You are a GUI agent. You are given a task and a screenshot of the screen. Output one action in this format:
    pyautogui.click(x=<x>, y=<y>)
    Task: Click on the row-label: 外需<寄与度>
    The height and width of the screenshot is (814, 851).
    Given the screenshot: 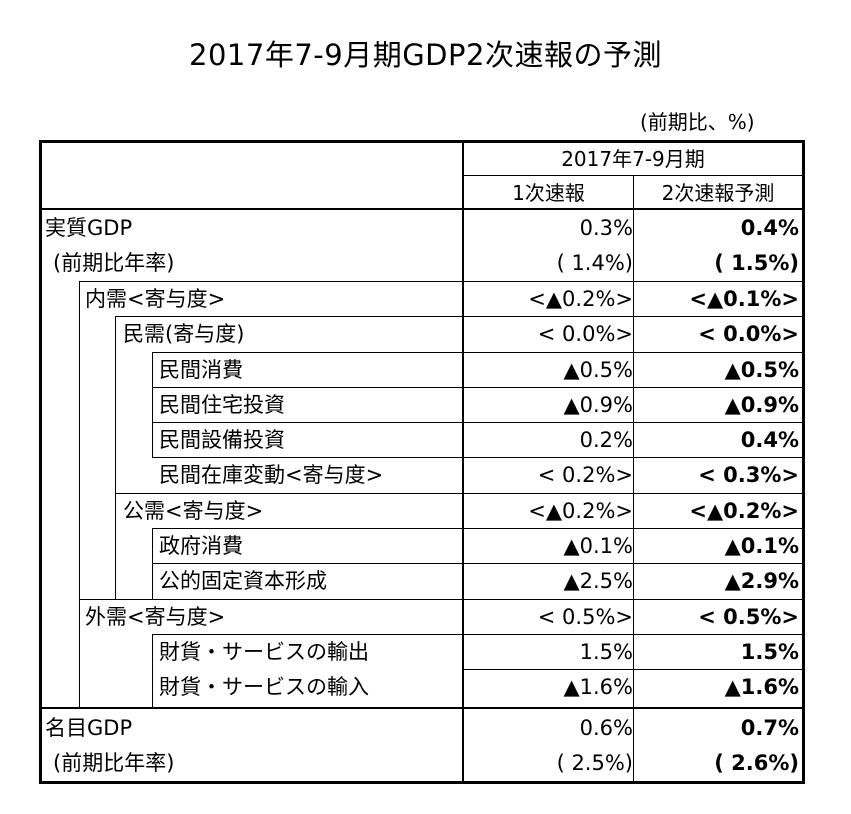 What is the action you would take?
    pyautogui.click(x=155, y=617)
    